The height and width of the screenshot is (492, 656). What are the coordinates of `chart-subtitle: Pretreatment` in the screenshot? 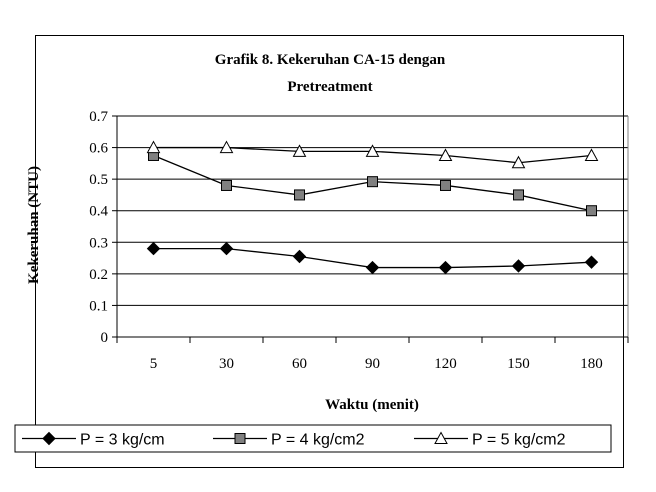 It's located at (329, 87).